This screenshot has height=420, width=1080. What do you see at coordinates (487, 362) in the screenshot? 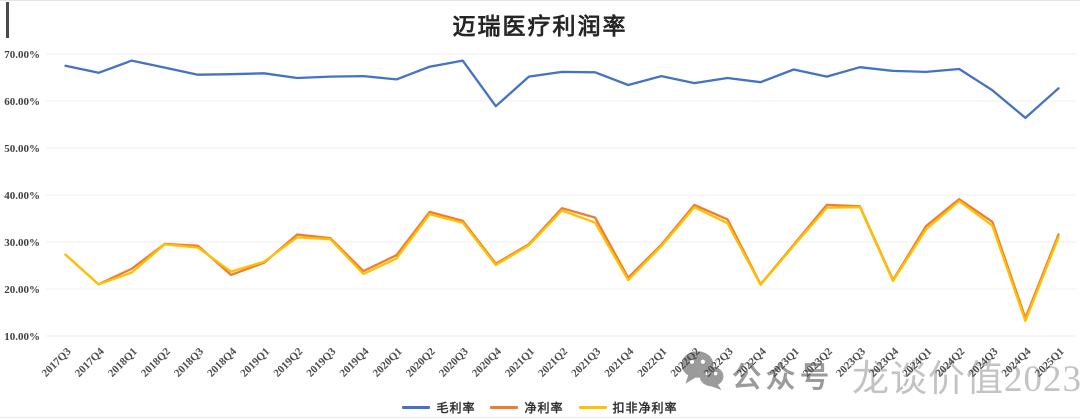
I see `x-tick-label: 2020Q4` at bounding box center [487, 362].